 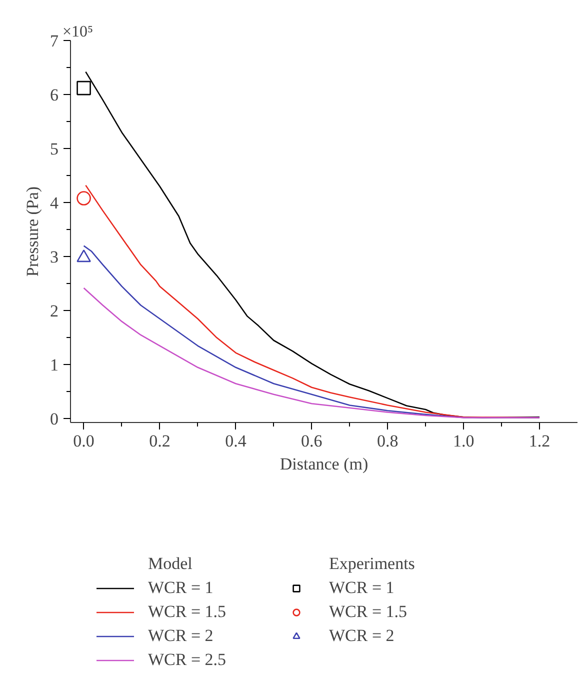 I want to click on y-tick-label: 5, so click(x=54, y=149).